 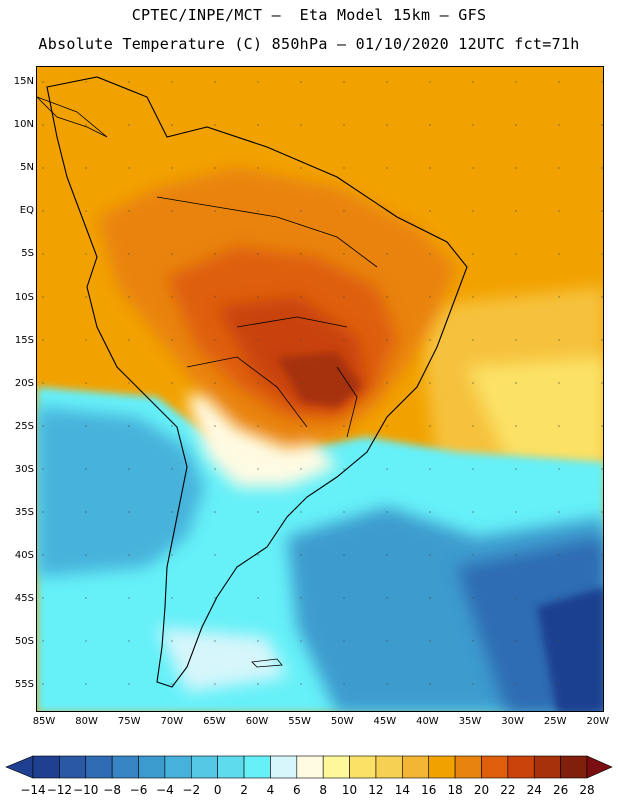 What do you see at coordinates (534, 790) in the screenshot?
I see `legend-label: 24` at bounding box center [534, 790].